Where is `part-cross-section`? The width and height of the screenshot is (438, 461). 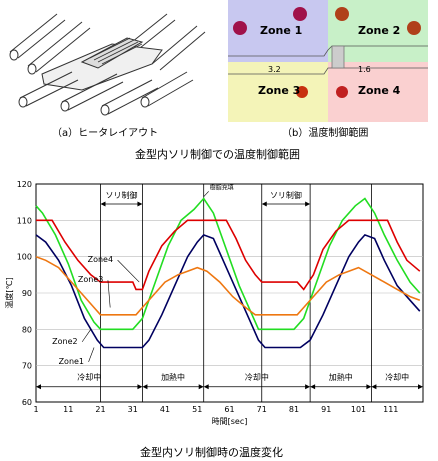
part-cross-section is located at coordinates (328, 60).